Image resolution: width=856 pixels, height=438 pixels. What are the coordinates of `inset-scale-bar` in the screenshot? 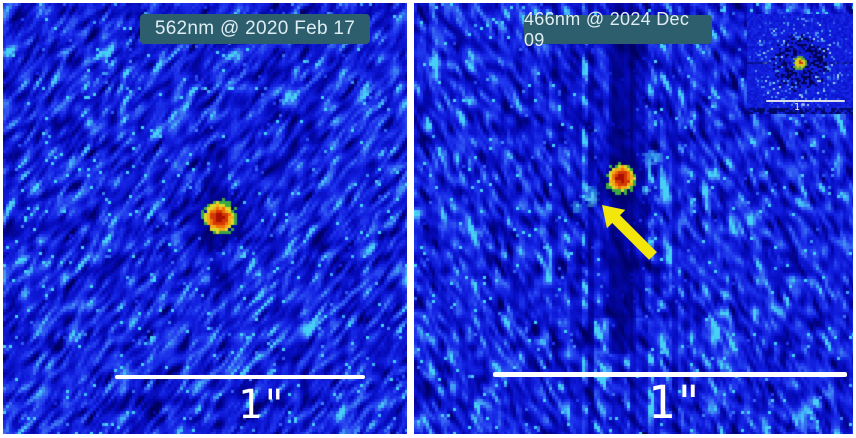 It's located at (805, 101).